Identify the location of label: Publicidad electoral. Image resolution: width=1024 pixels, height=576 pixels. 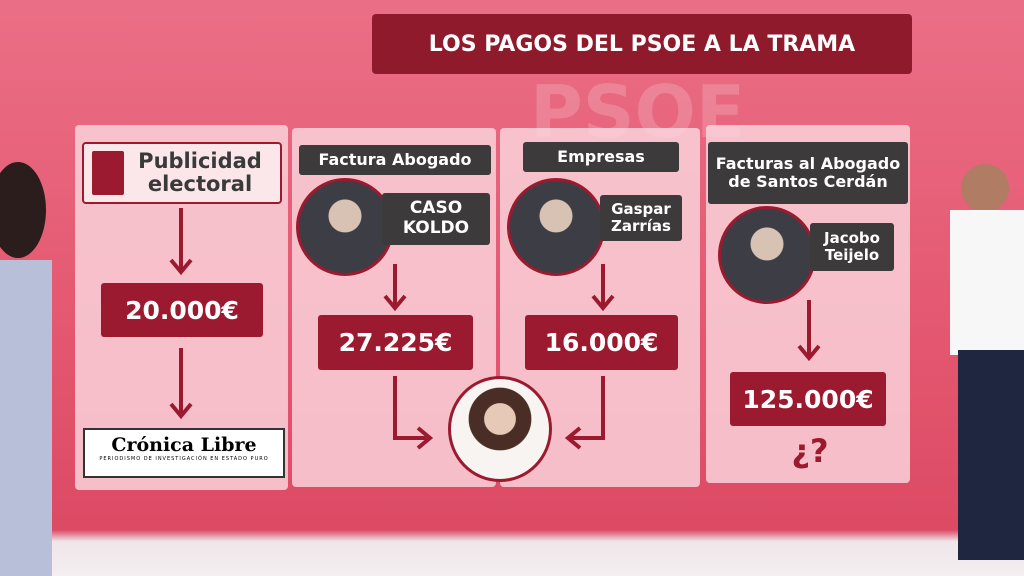
(200, 172).